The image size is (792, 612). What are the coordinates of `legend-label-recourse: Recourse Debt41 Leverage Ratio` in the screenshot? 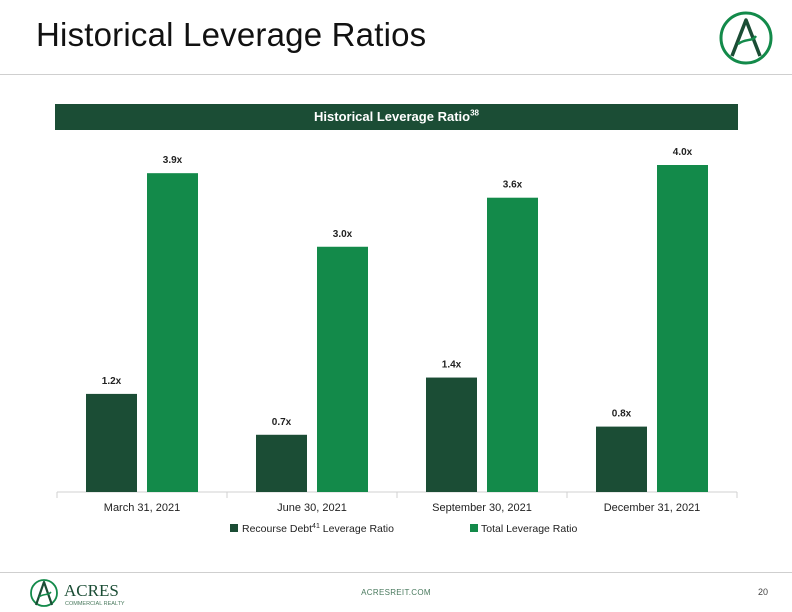 It's located at (318, 529).